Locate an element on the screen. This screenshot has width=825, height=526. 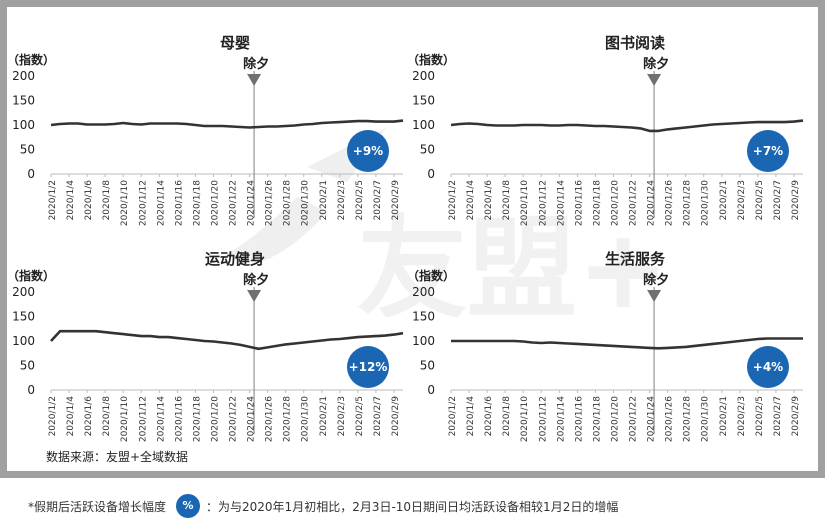
chart-title: 母婴 is located at coordinates (235, 43).